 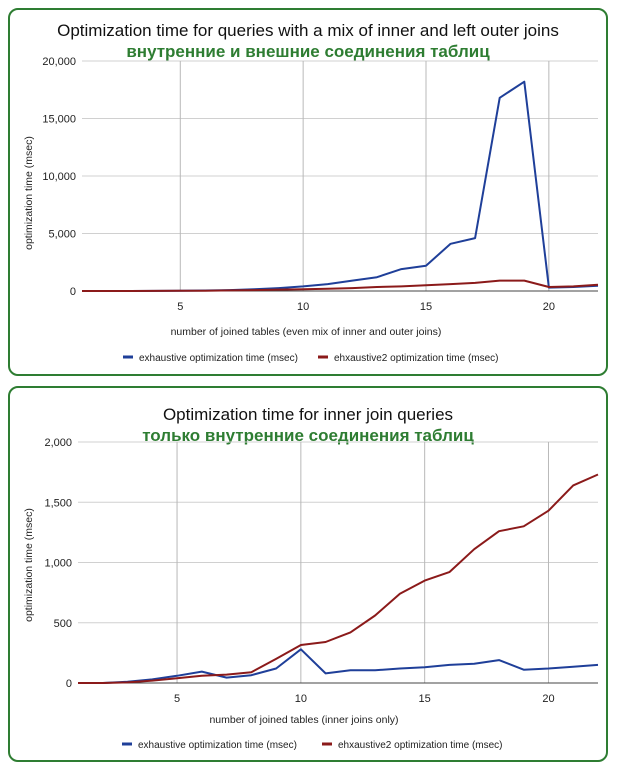 What do you see at coordinates (58, 503) in the screenshot?
I see `y-tick-label: 1,500` at bounding box center [58, 503].